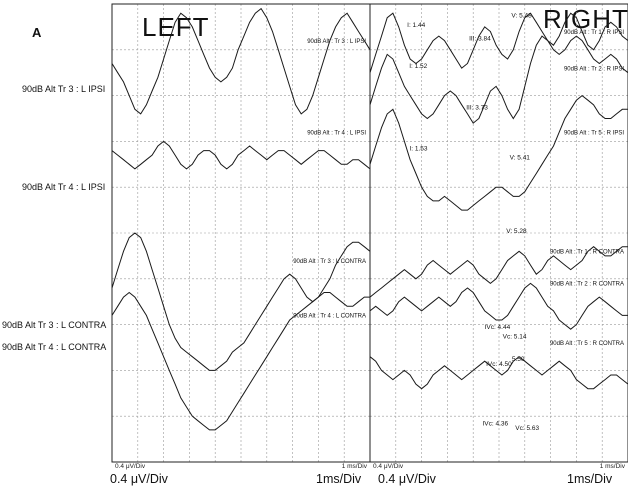 The width and height of the screenshot is (628, 487). What do you see at coordinates (477, 107) in the screenshot?
I see `peak-annotation: III: 3.73` at bounding box center [477, 107].